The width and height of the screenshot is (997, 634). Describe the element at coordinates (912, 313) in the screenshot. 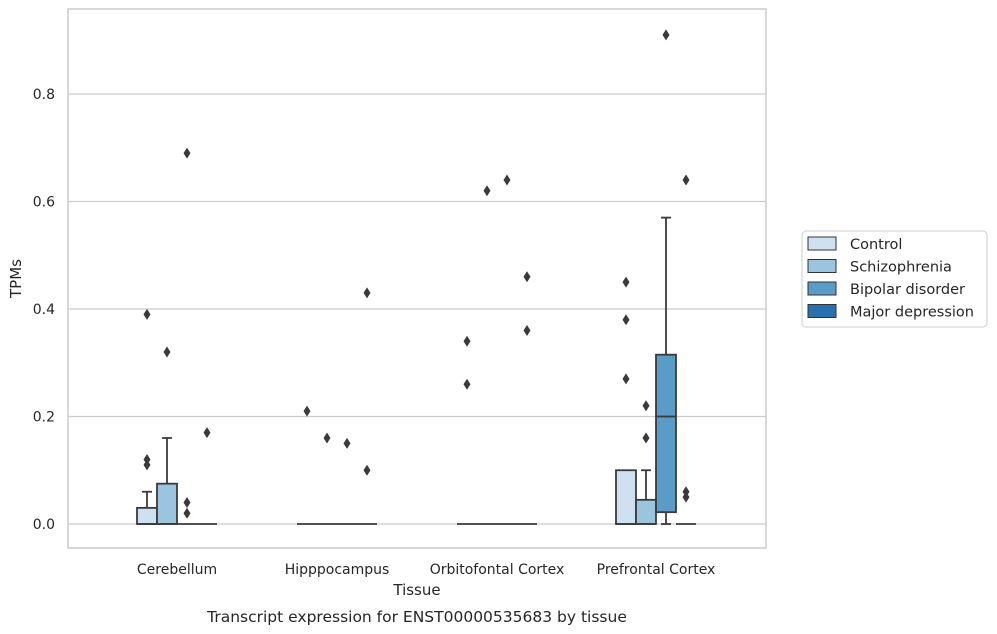

I see `legend-label: Major depression` at that location.